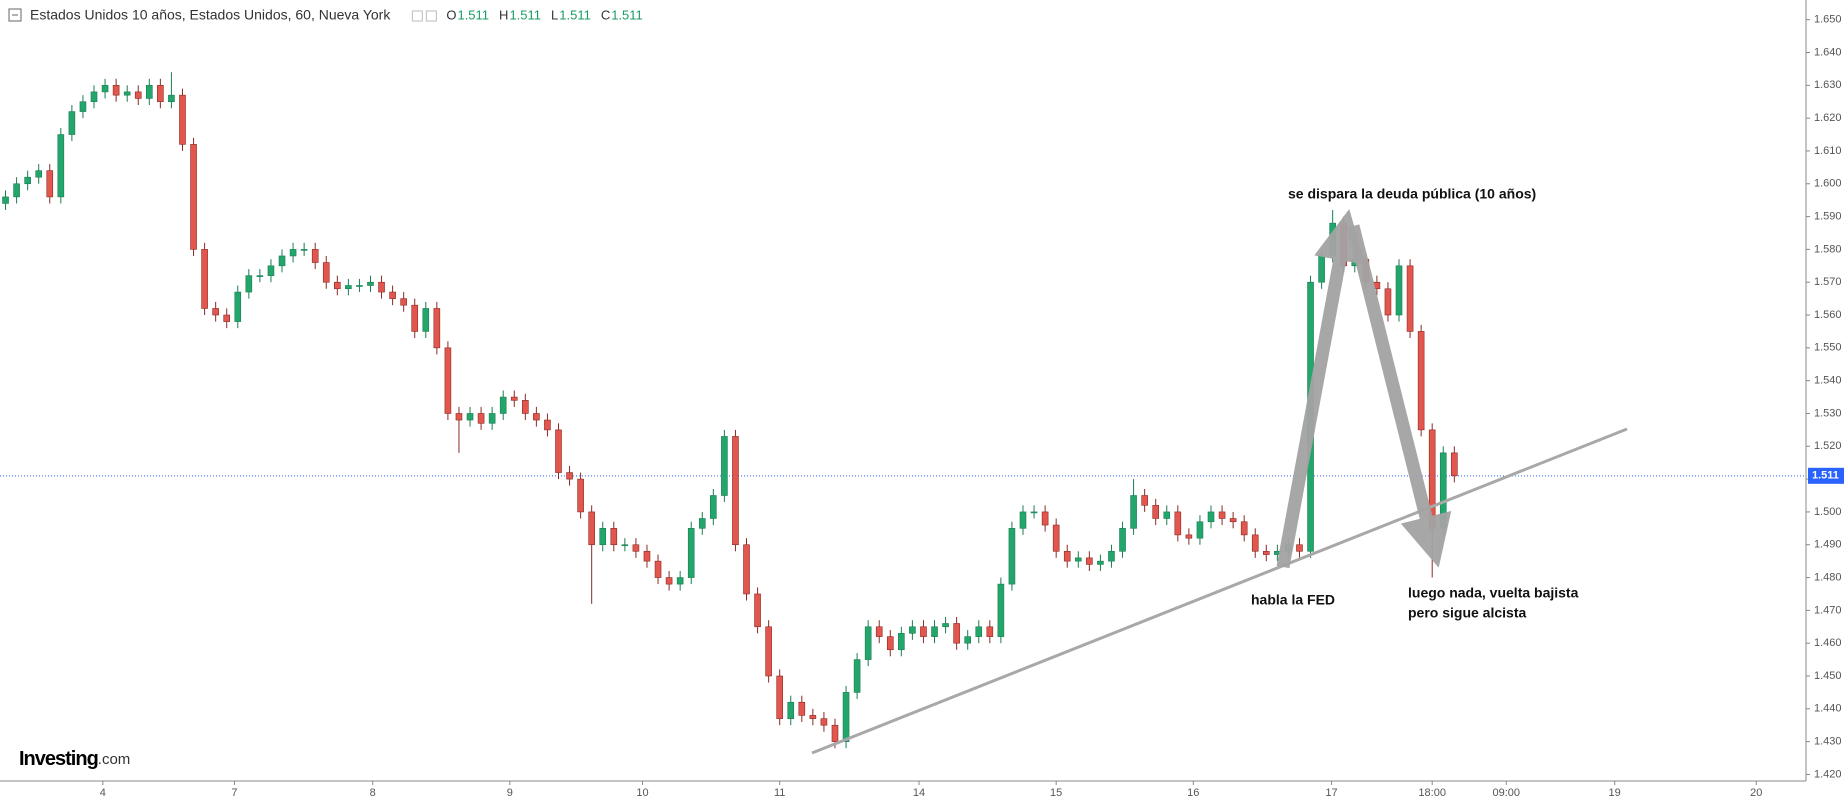 This screenshot has width=1845, height=804. Describe the element at coordinates (1828, 446) in the screenshot. I see `y-tick-label: 1.520` at that location.